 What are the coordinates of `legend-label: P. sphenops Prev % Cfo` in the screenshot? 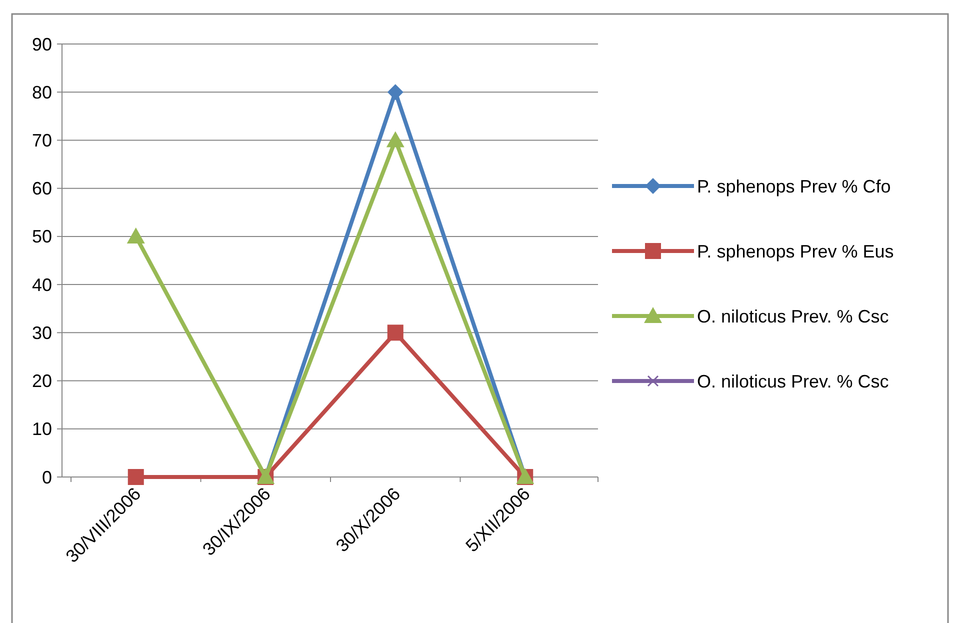 It's located at (794, 186).